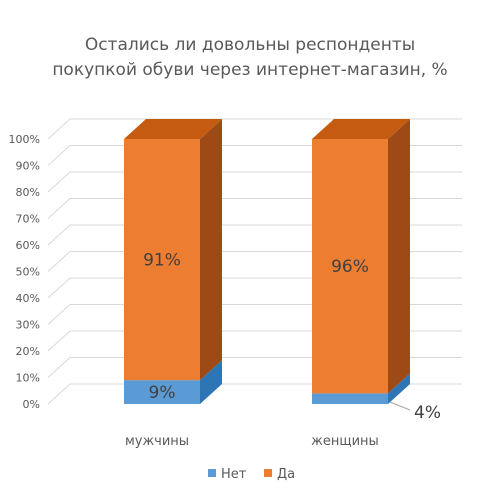 The height and width of the screenshot is (500, 500). I want to click on y-tick-label: 0%, so click(31, 404).